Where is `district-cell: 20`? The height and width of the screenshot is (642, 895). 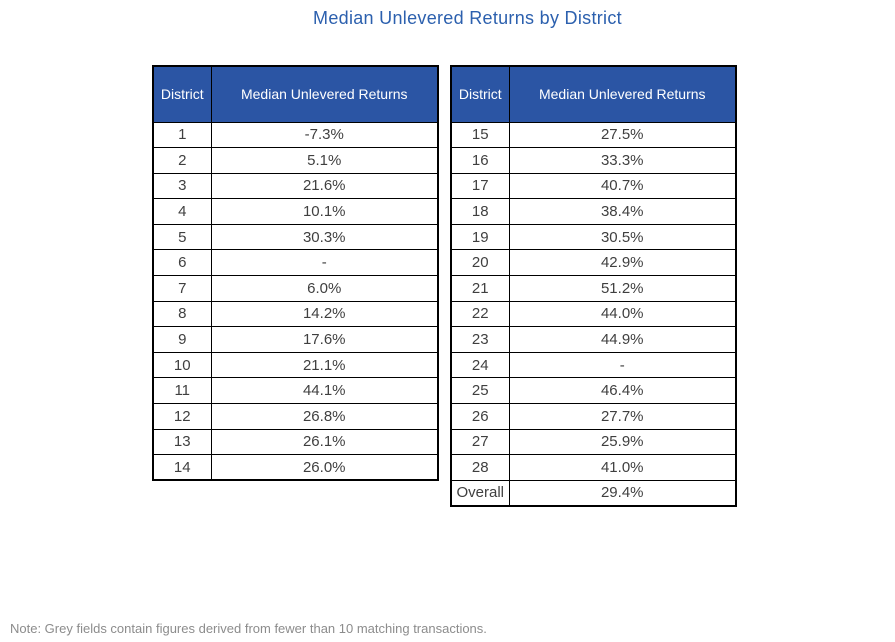 district-cell: 20 is located at coordinates (480, 263).